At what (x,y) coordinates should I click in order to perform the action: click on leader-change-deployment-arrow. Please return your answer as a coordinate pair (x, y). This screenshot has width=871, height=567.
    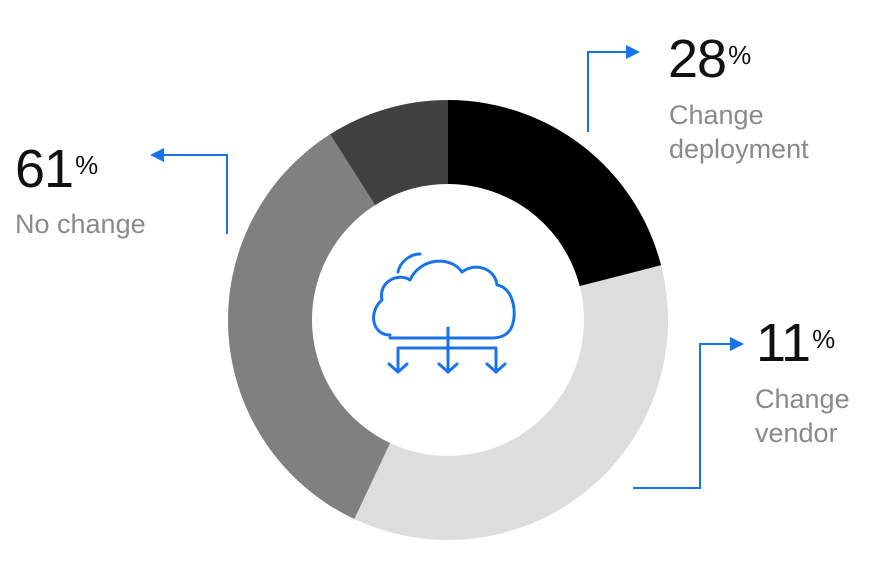
    Looking at the image, I should click on (633, 52).